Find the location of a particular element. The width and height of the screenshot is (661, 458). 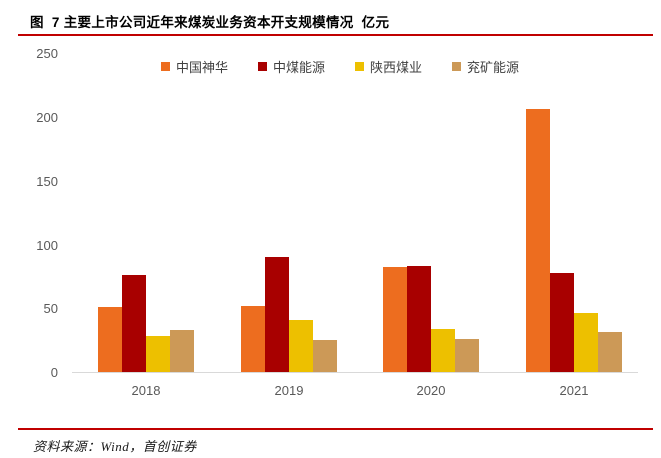

y-tick-label: 200 is located at coordinates (47, 118).